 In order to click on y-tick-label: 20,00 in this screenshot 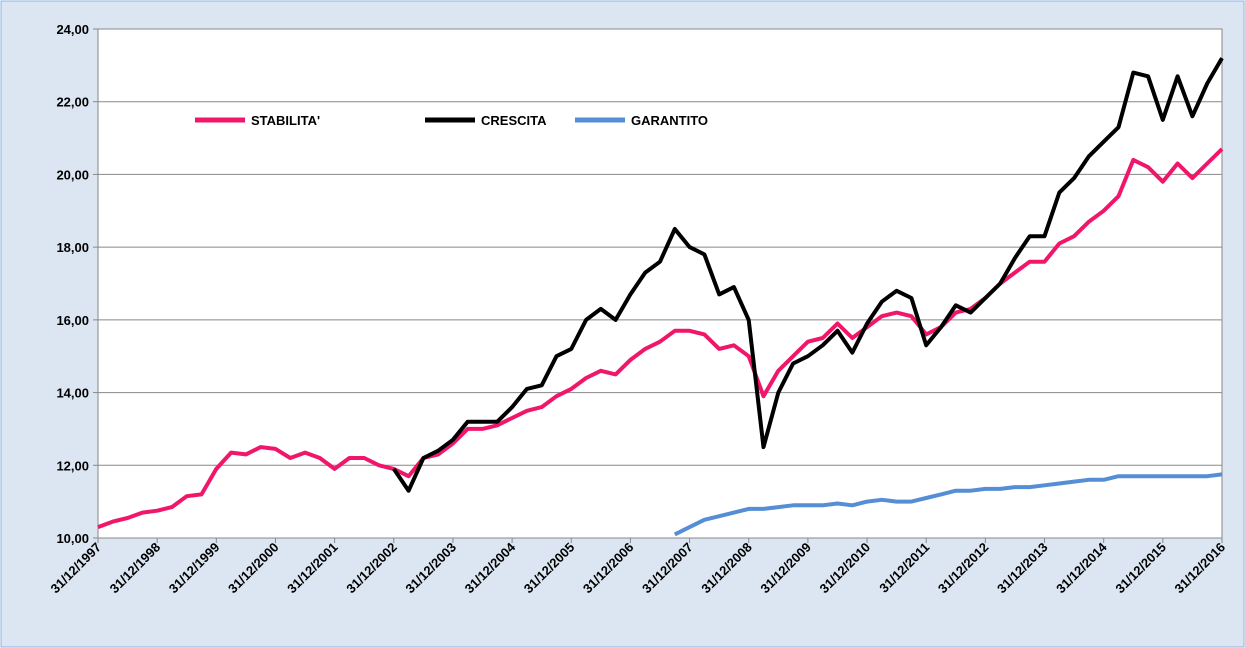, I will do `click(72, 174)`.